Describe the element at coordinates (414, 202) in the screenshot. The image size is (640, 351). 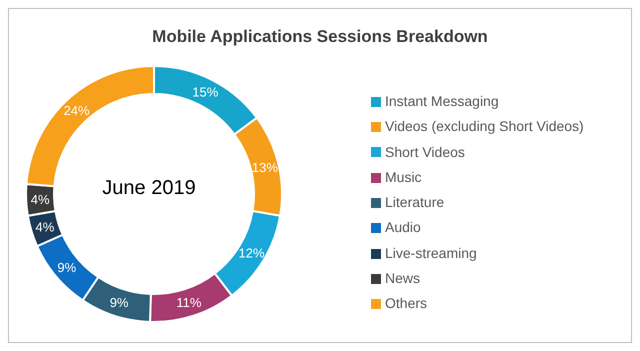
I see `legend-label: Literature` at that location.